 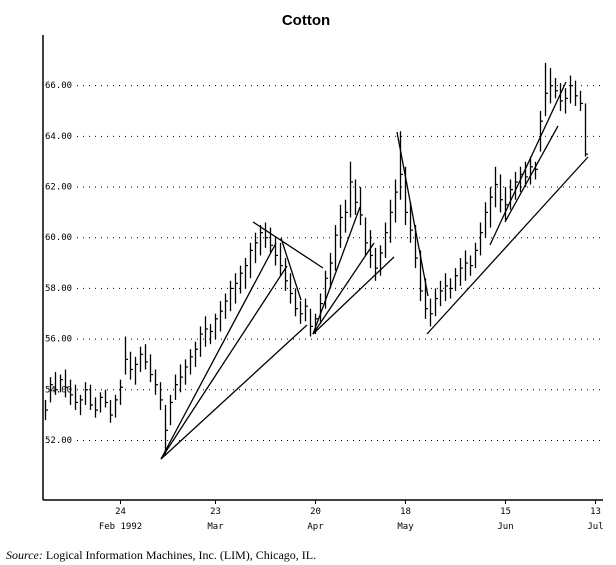 What do you see at coordinates (120, 527) in the screenshot?
I see `x-month-label: Feb 1992` at bounding box center [120, 527].